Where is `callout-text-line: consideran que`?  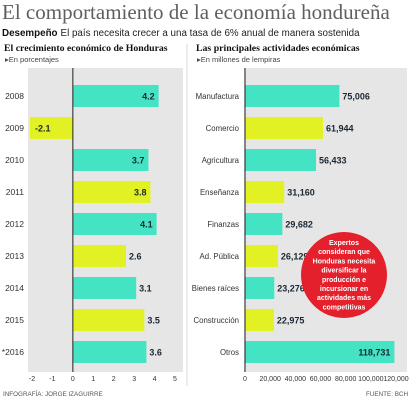 callout-text-line: consideran que is located at coordinates (344, 252).